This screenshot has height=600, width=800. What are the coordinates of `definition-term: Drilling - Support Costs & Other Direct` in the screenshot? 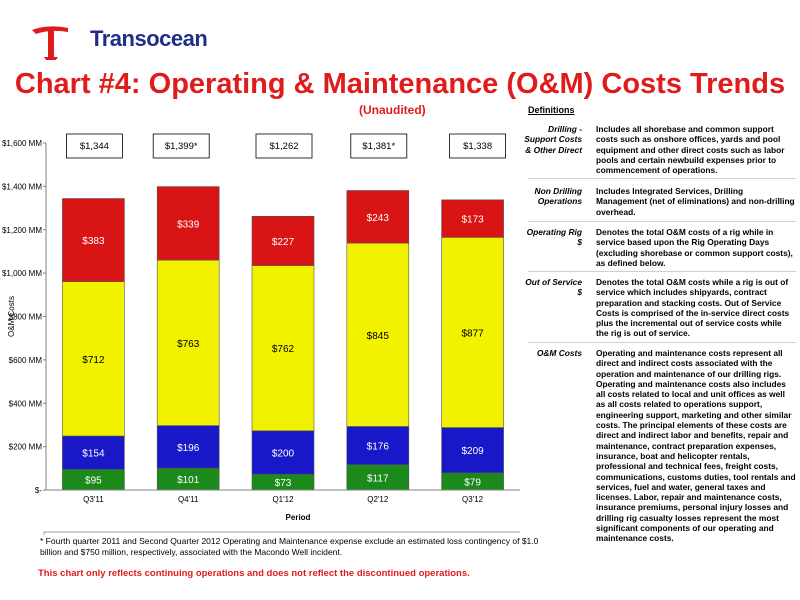 It's located at (553, 139).